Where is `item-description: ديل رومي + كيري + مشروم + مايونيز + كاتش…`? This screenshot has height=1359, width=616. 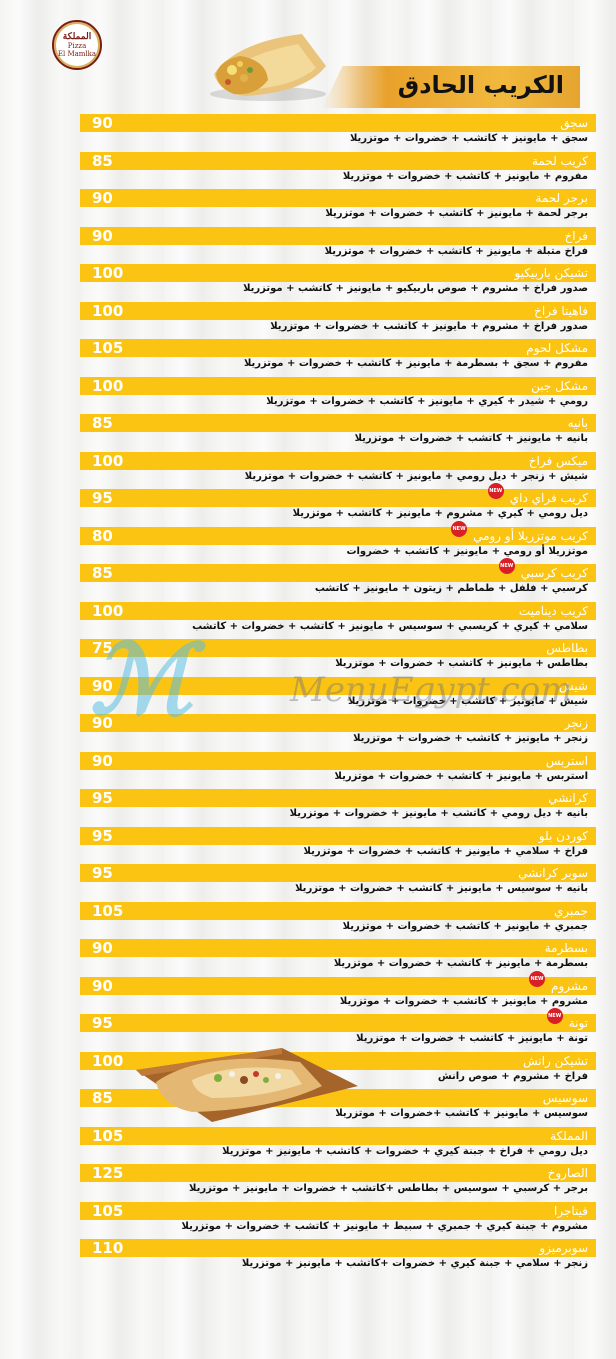 item-description: ديل رومي + كيري + مشروم + مايونيز + كاتش… is located at coordinates (440, 513).